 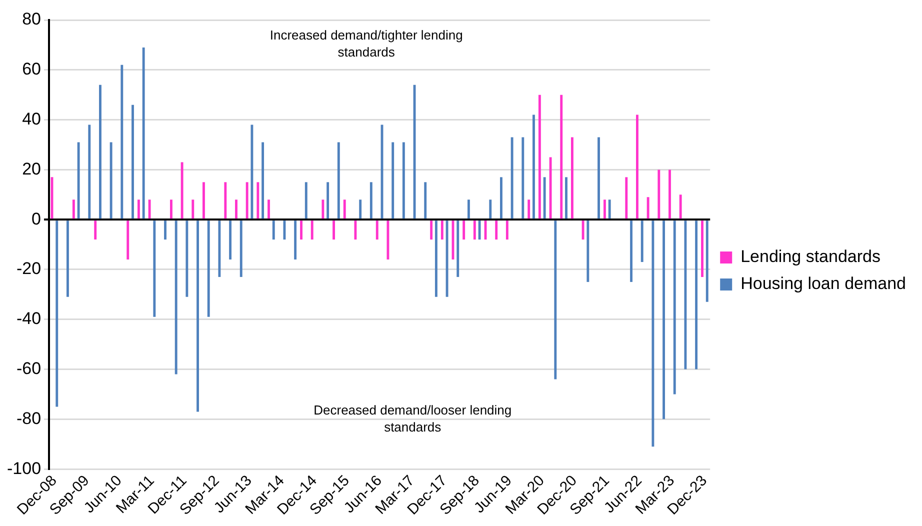 What do you see at coordinates (823, 284) in the screenshot?
I see `legend-label: Housing loan demand` at bounding box center [823, 284].